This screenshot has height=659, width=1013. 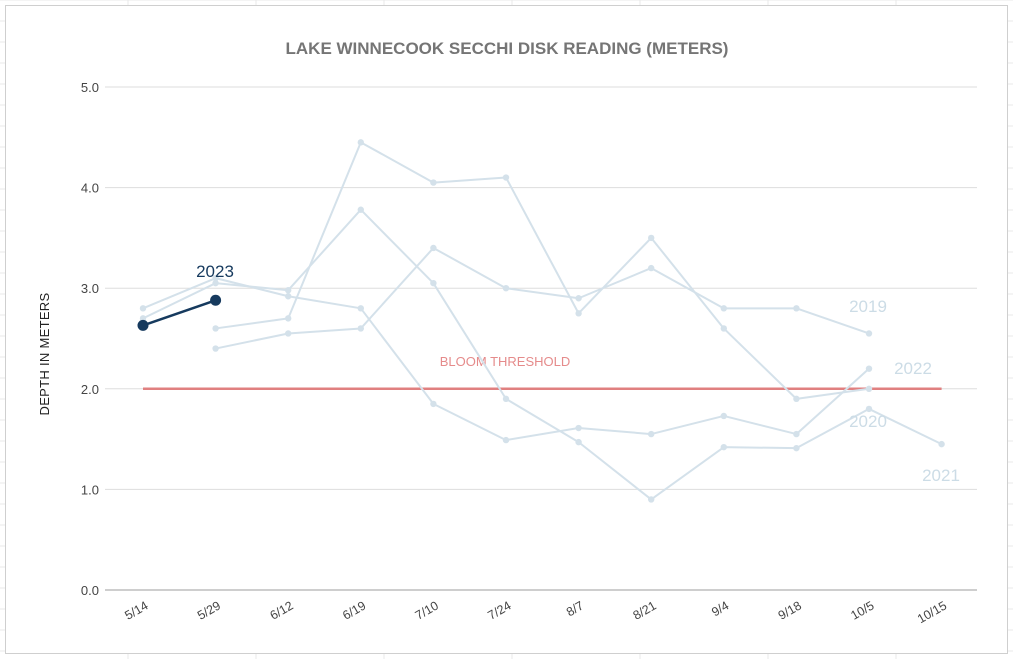 I want to click on series-2023, so click(x=179, y=312).